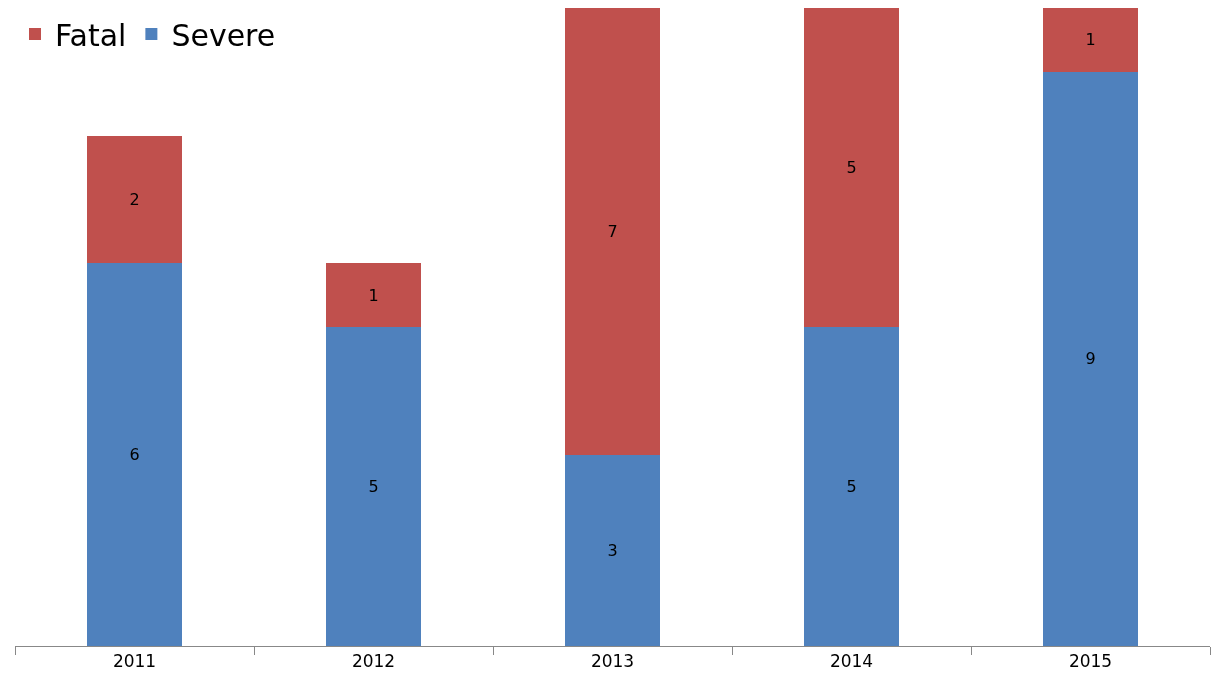  What do you see at coordinates (1090, 661) in the screenshot?
I see `x-tick-label: 2015` at bounding box center [1090, 661].